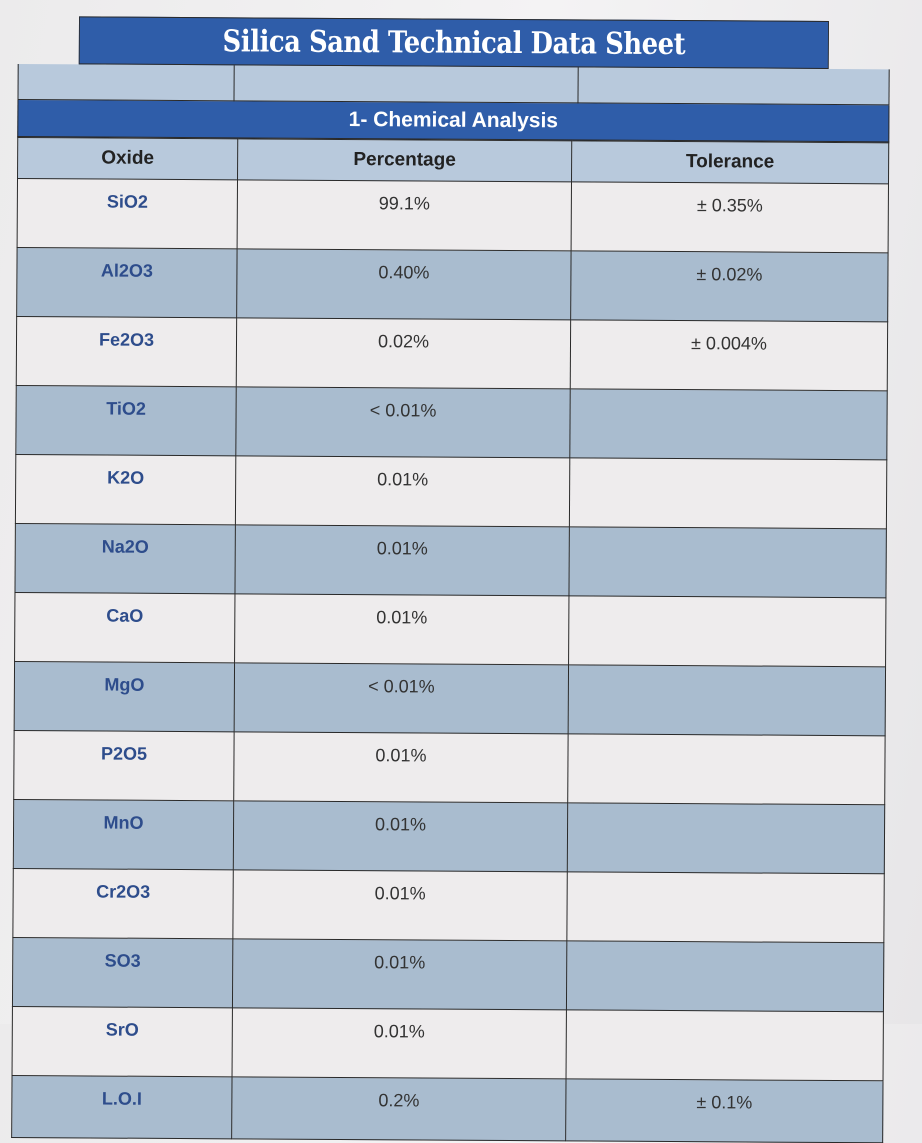  Describe the element at coordinates (126, 420) in the screenshot. I see `oxide-cell: TiO2` at that location.